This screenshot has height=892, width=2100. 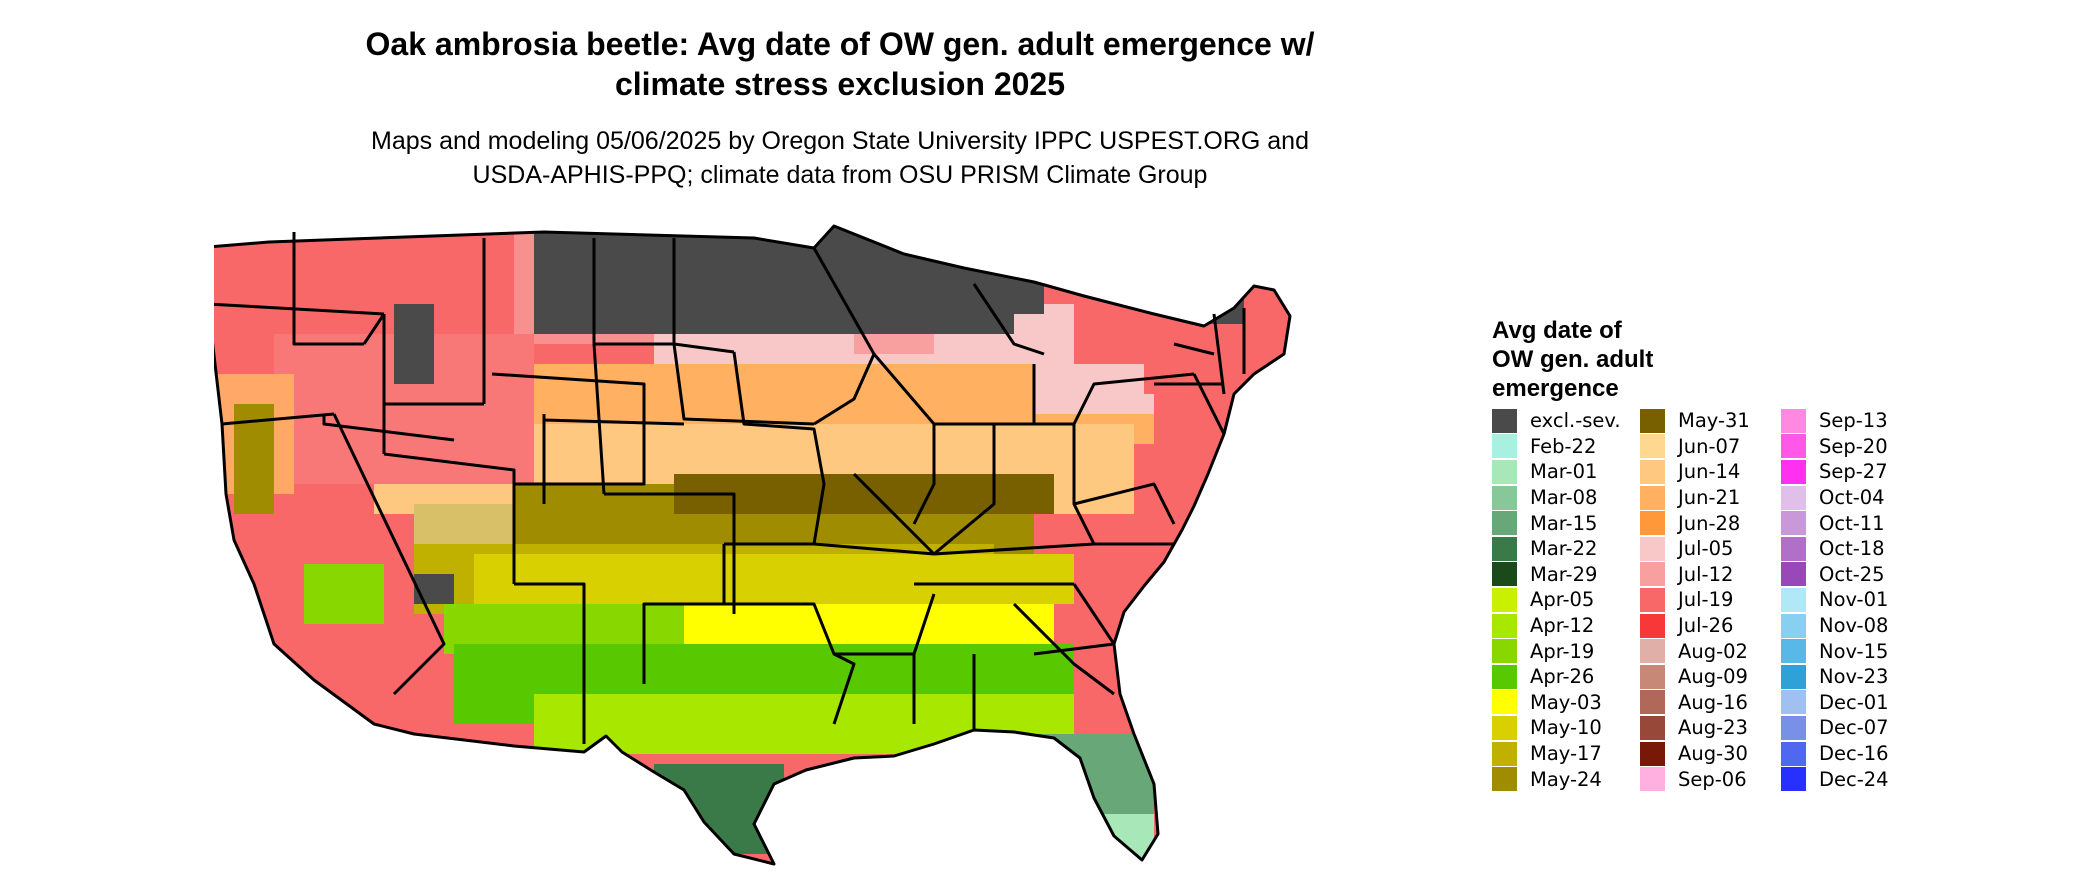 I want to click on legend-item: Mar-15, so click(x=1567, y=523).